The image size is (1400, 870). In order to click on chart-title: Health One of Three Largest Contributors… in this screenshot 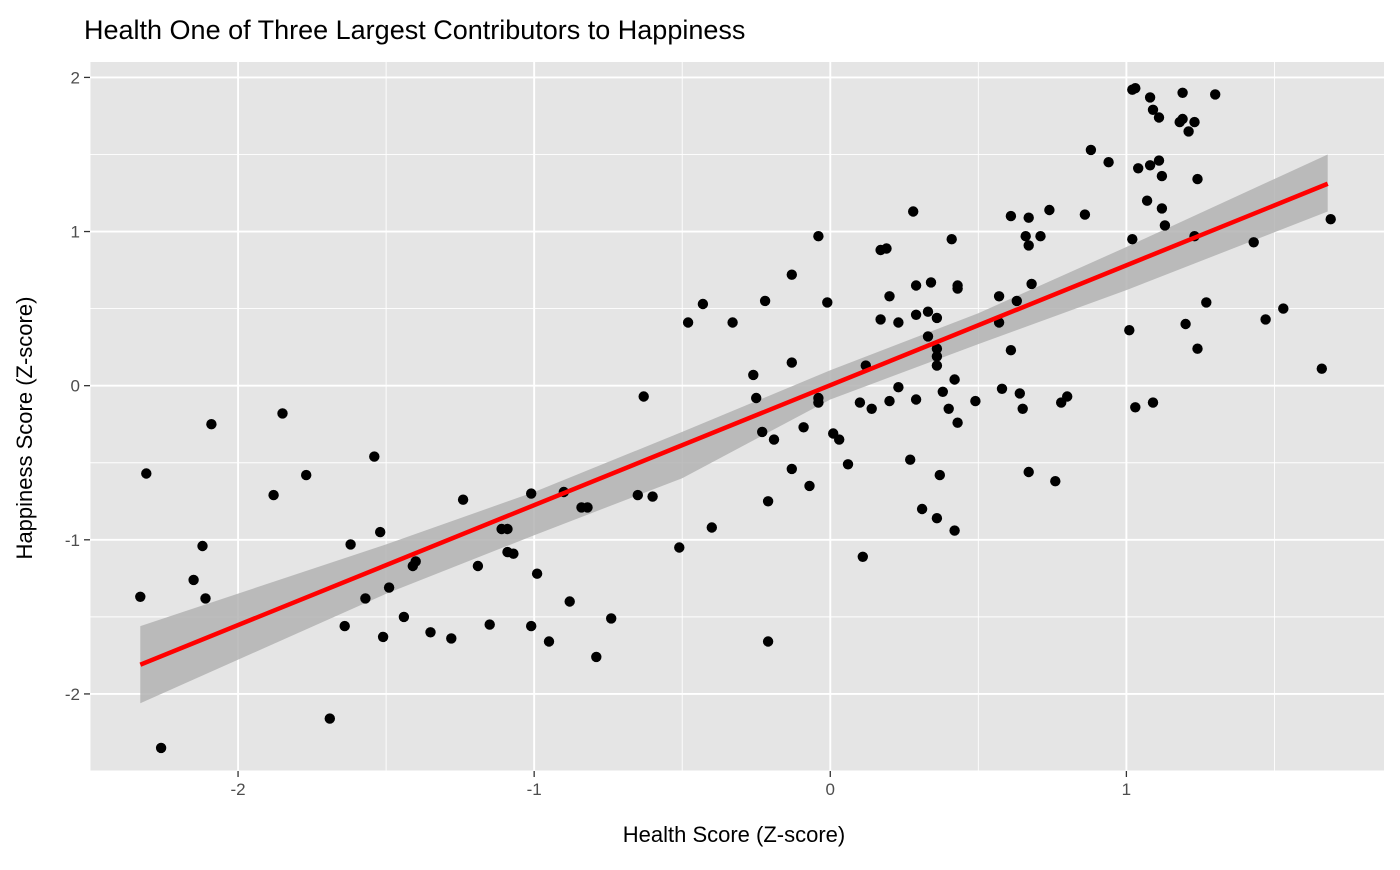, I will do `click(414, 30)`.